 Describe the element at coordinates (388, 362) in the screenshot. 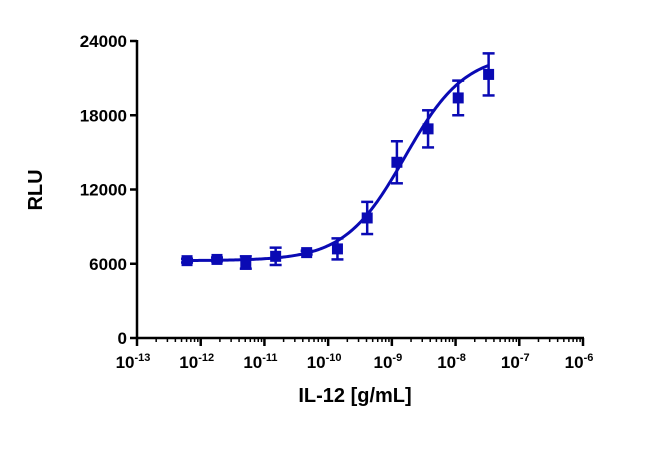

I see `x-tick-label: 10⁻⁹` at that location.